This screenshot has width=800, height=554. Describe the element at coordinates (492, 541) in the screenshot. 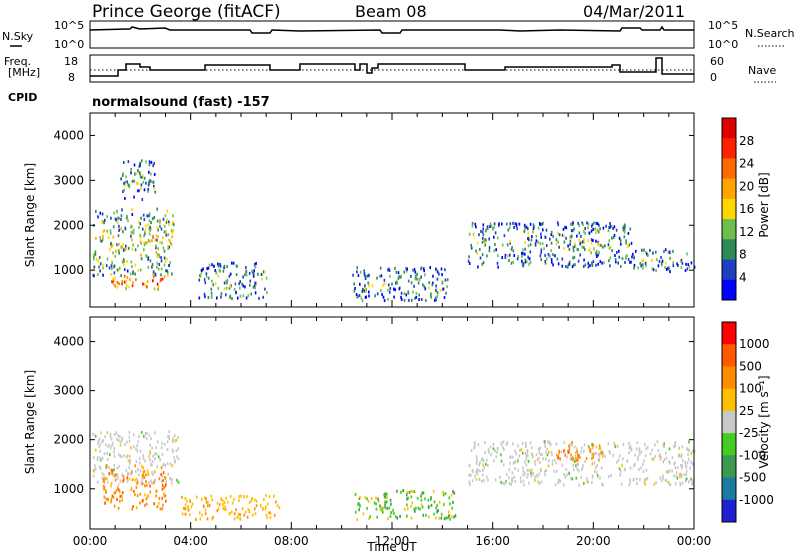

I see `x-tick-label: 16:00` at that location.